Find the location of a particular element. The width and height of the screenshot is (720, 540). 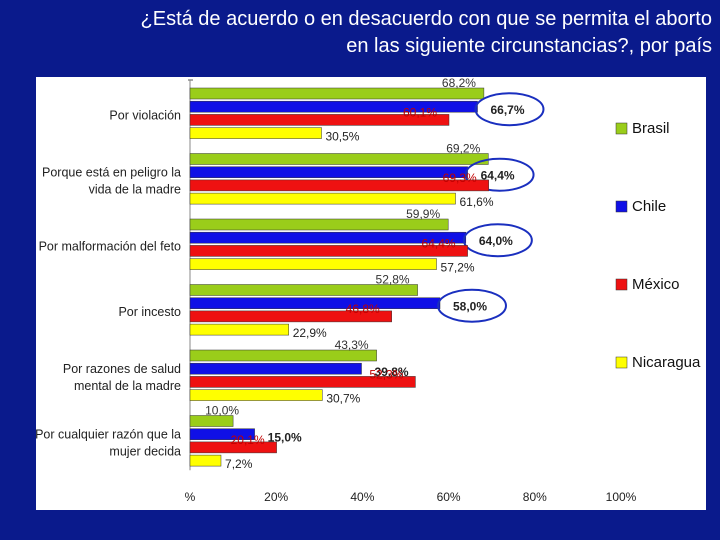

bar-méxico-4 is located at coordinates (302, 382).